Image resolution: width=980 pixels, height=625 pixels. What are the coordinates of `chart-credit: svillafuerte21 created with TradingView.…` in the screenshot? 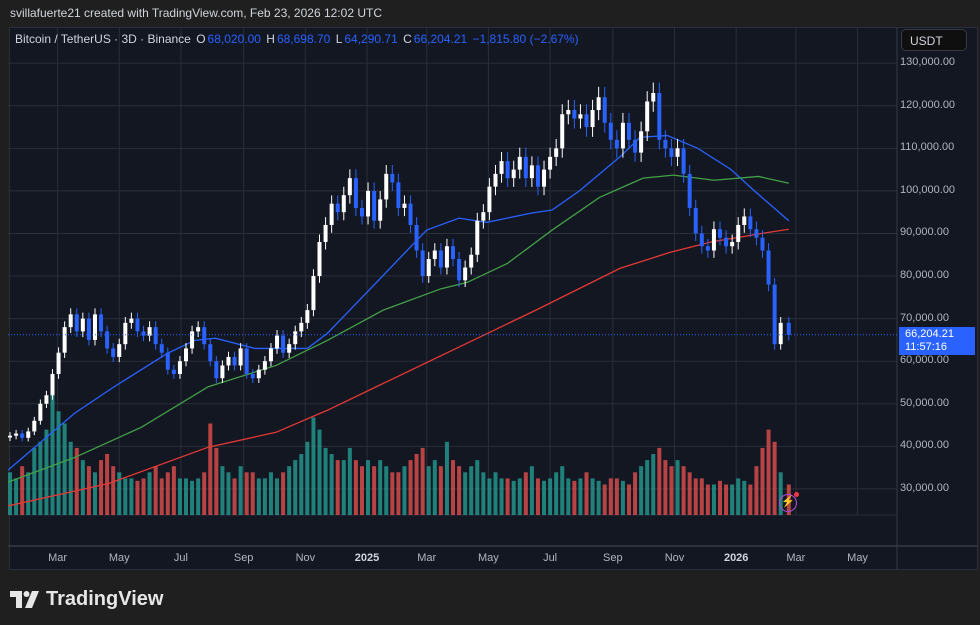 It's located at (196, 13).